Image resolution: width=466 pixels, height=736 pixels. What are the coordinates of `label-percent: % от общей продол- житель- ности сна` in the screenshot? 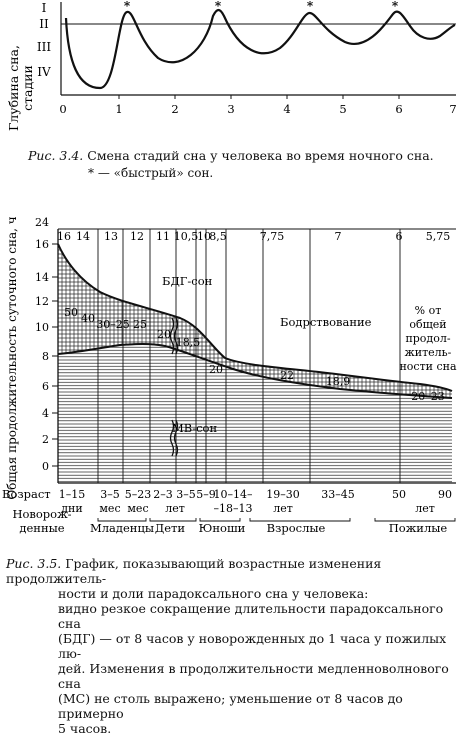 It's located at (428, 338).